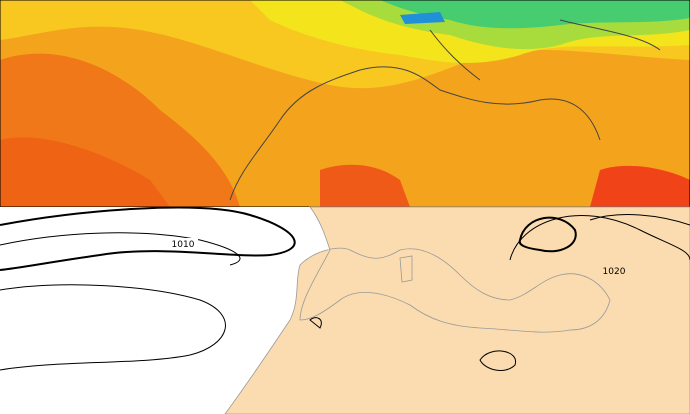 Image resolution: width=690 pixels, height=414 pixels. I want to click on field-cold, so click(535, 14).